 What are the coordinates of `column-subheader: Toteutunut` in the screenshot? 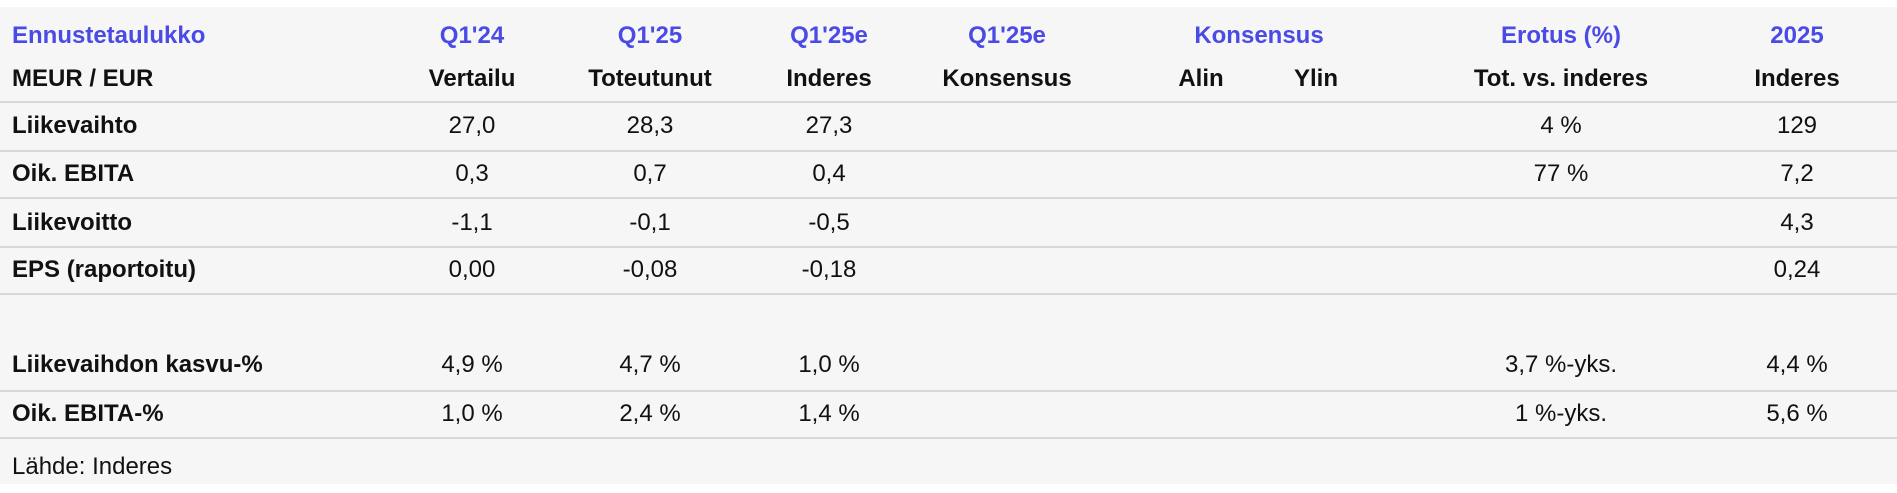 It's located at (650, 78).